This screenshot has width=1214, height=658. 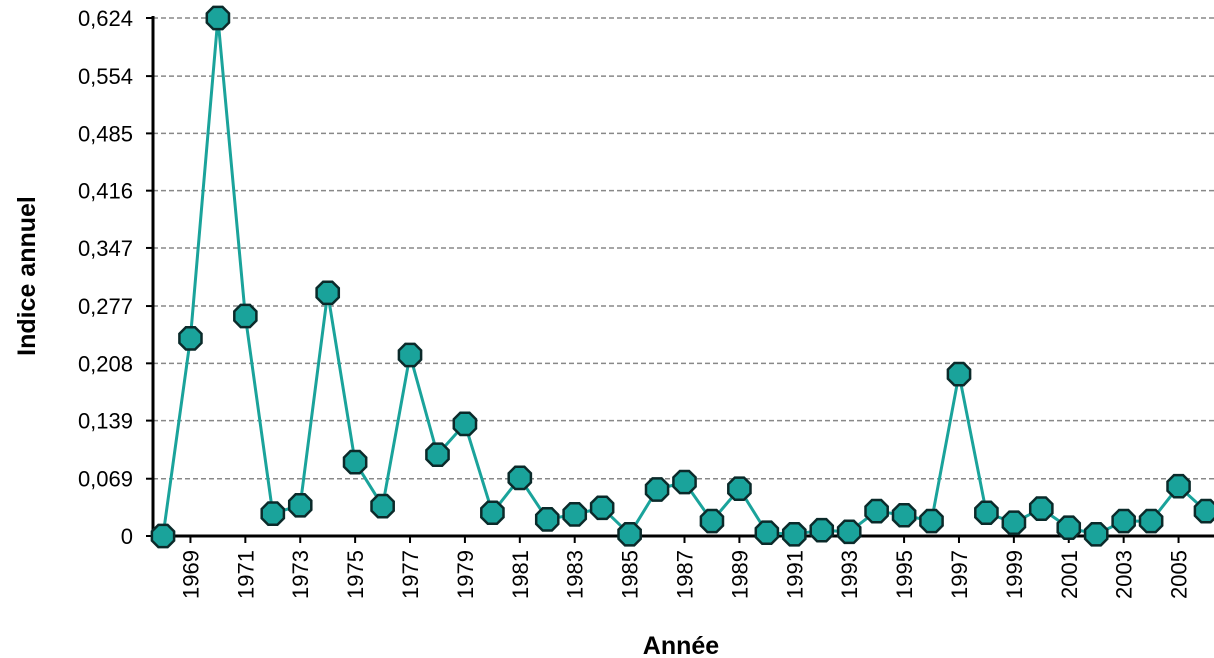 What do you see at coordinates (1069, 574) in the screenshot?
I see `x-tick-label: 2001` at bounding box center [1069, 574].